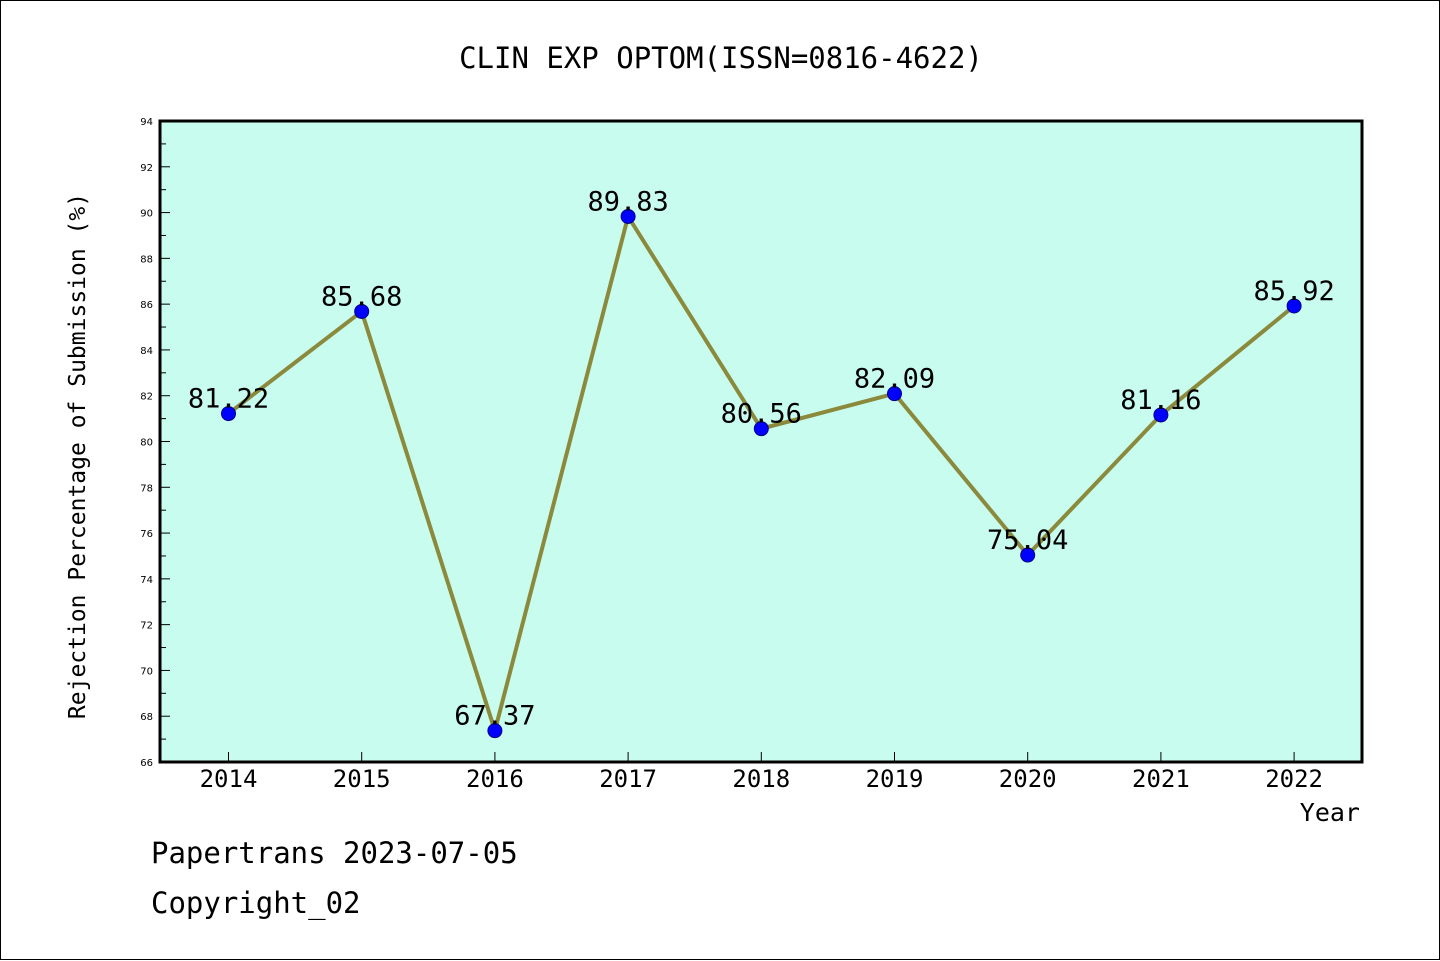  I want to click on x-tick-label: 2021, so click(1161, 779).